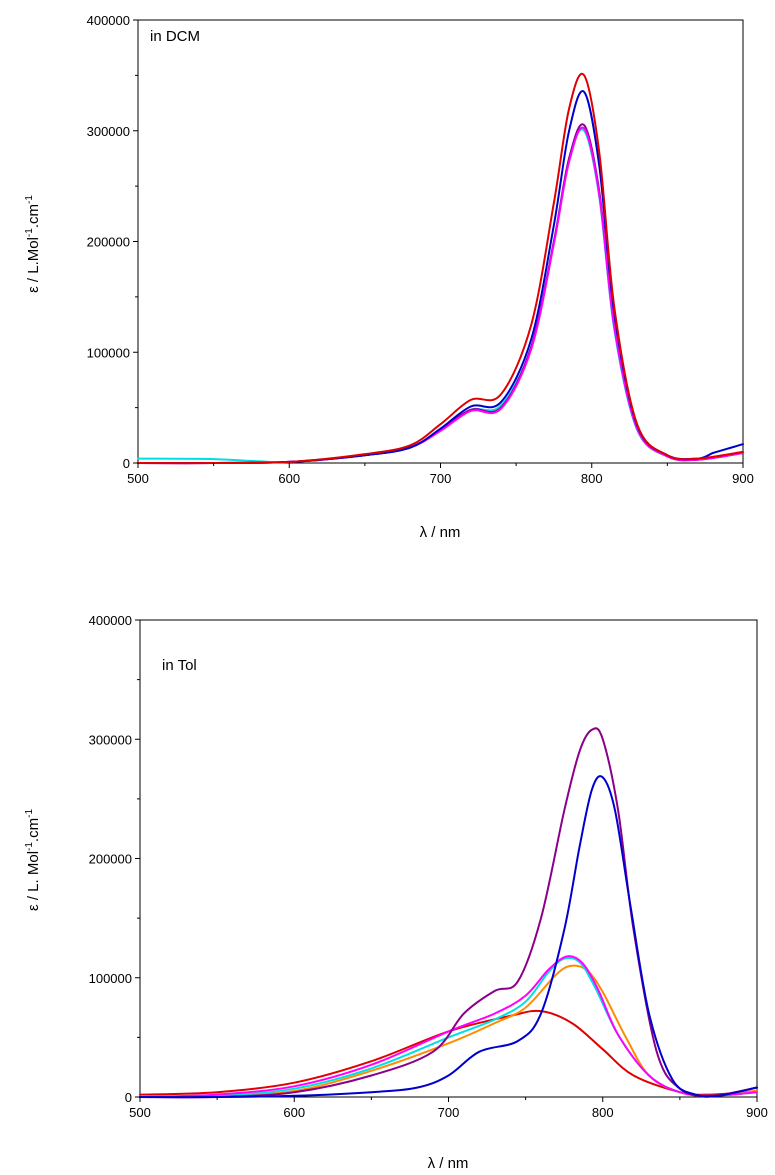  What do you see at coordinates (179, 665) in the screenshot?
I see `panel-annotation: in Tol` at bounding box center [179, 665].